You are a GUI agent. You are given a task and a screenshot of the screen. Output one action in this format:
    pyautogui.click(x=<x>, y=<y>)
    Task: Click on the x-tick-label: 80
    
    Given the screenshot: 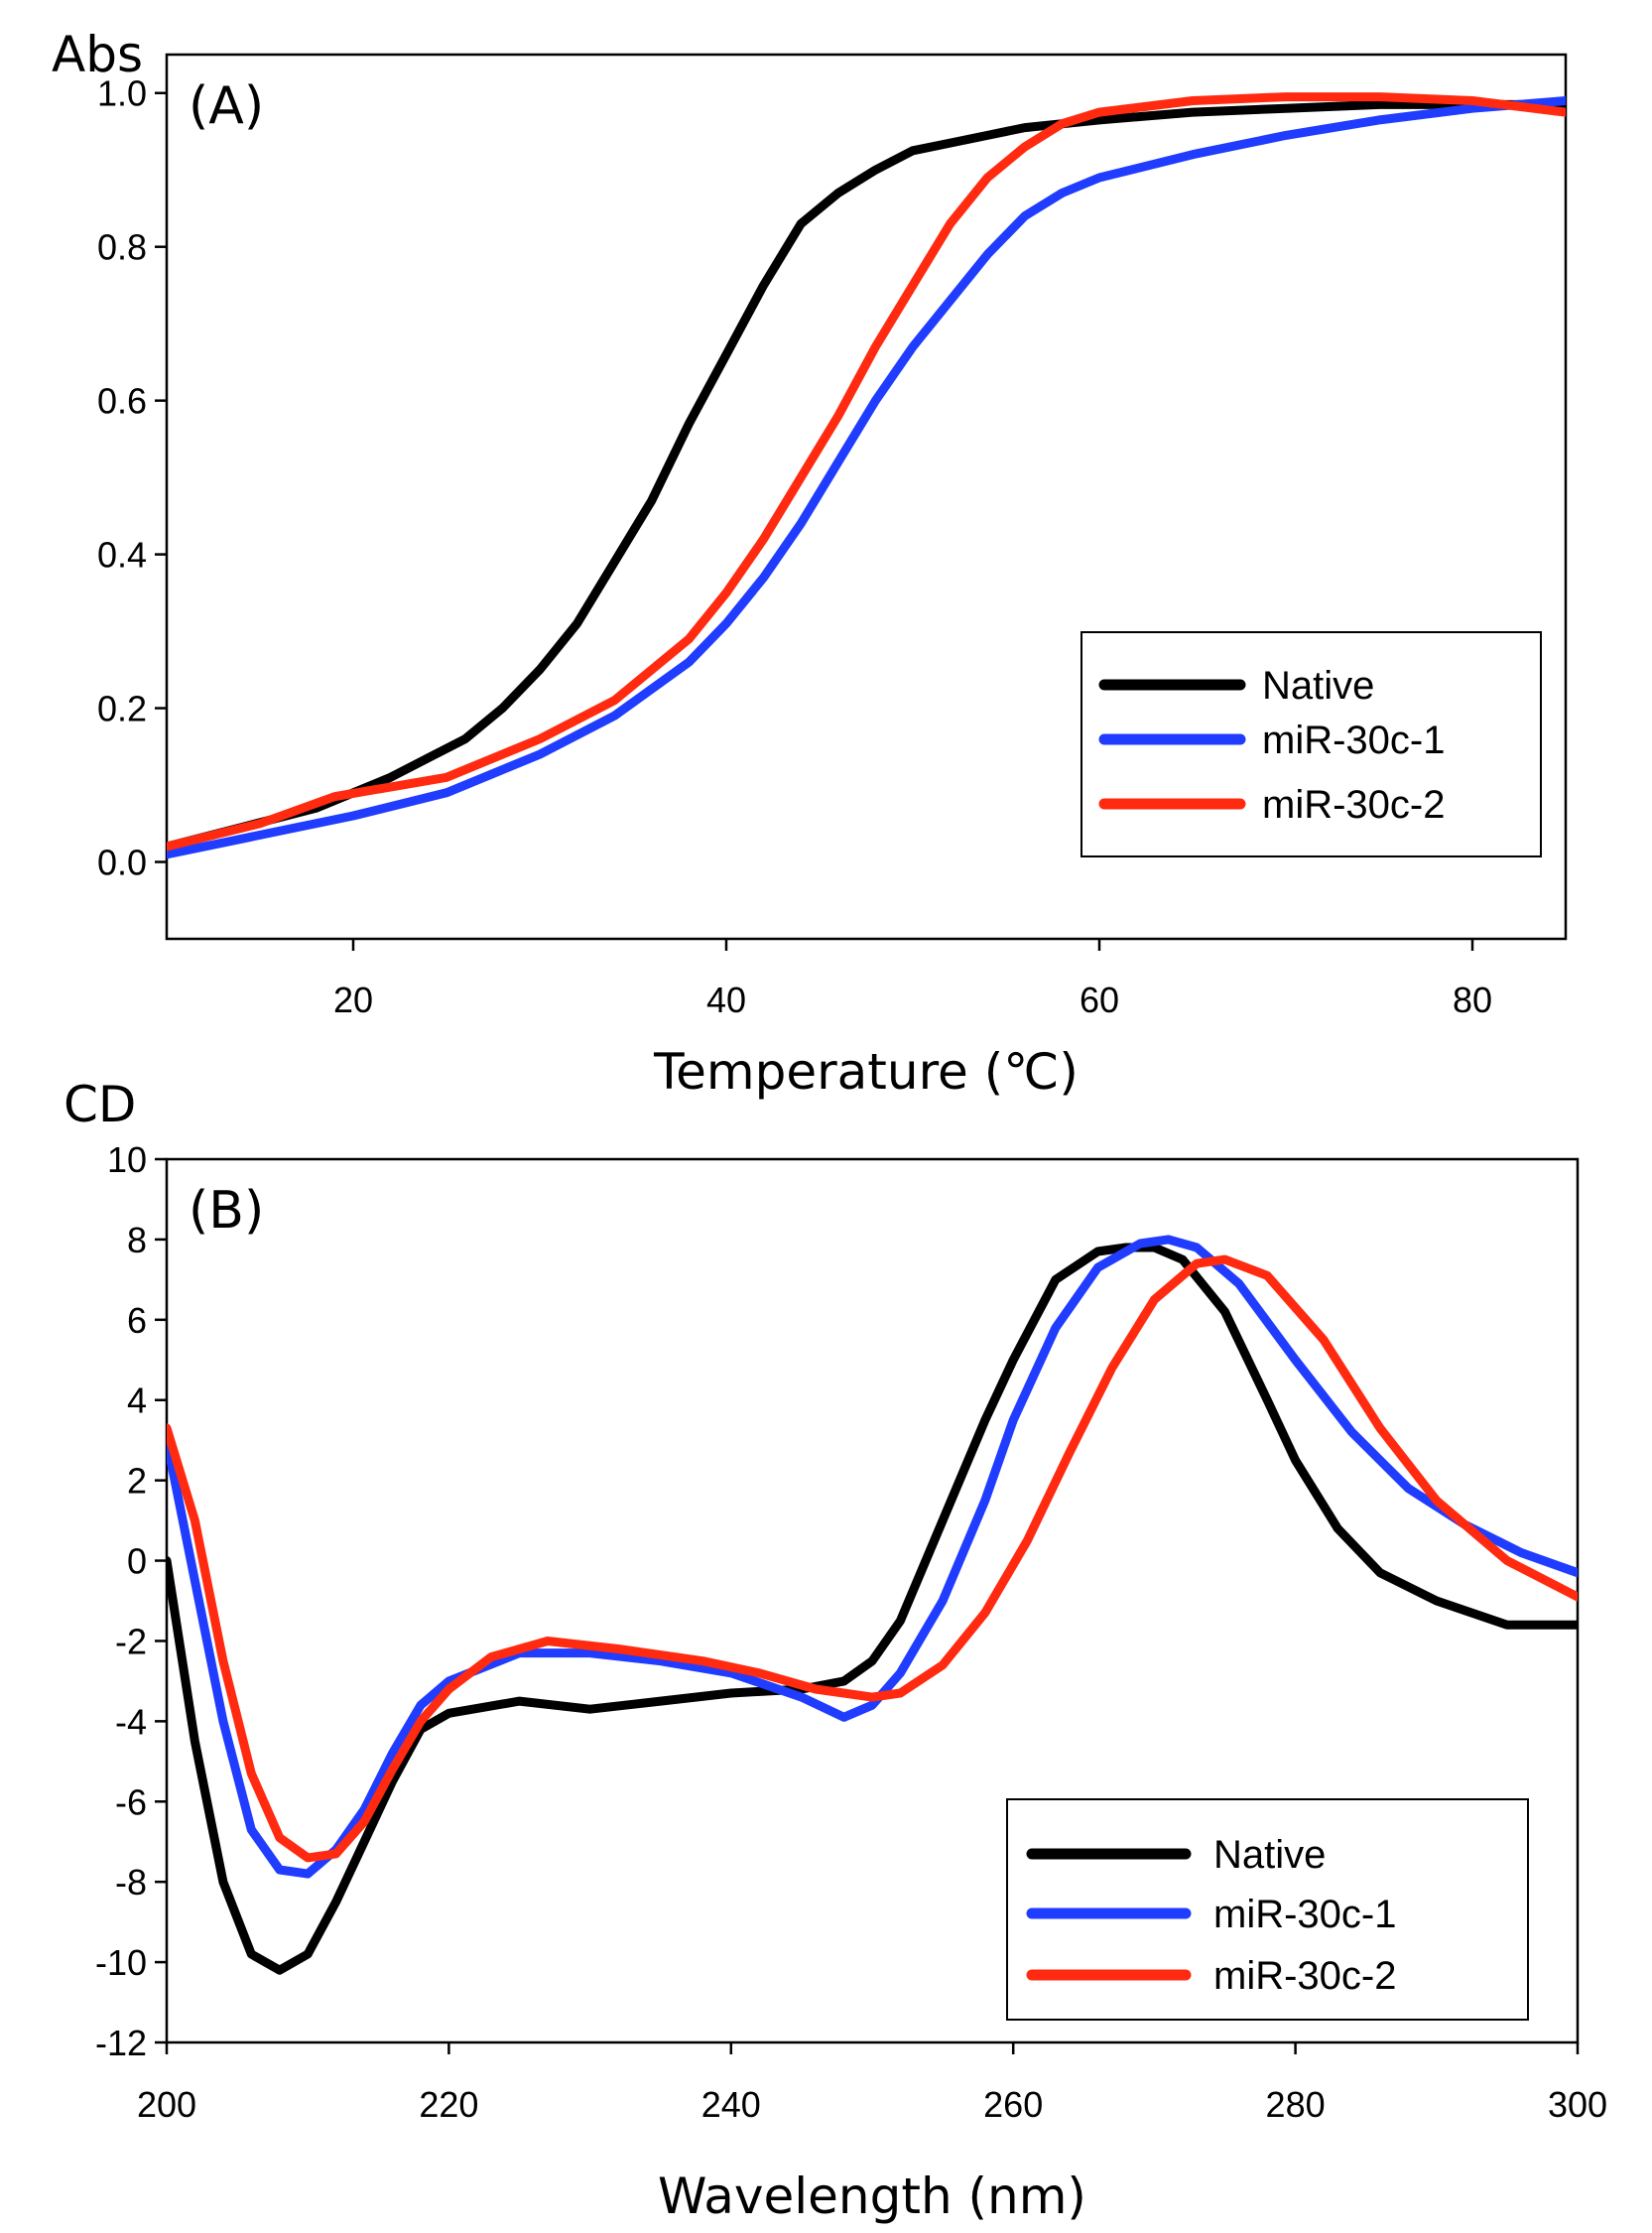 What is the action you would take?
    pyautogui.click(x=1472, y=1000)
    